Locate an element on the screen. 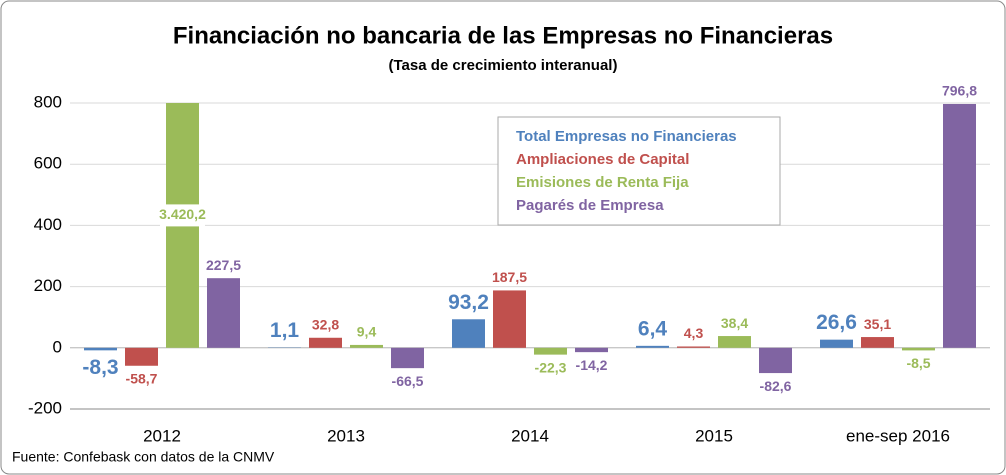 The image size is (1006, 475). y-tick-label: 0 is located at coordinates (57, 346).